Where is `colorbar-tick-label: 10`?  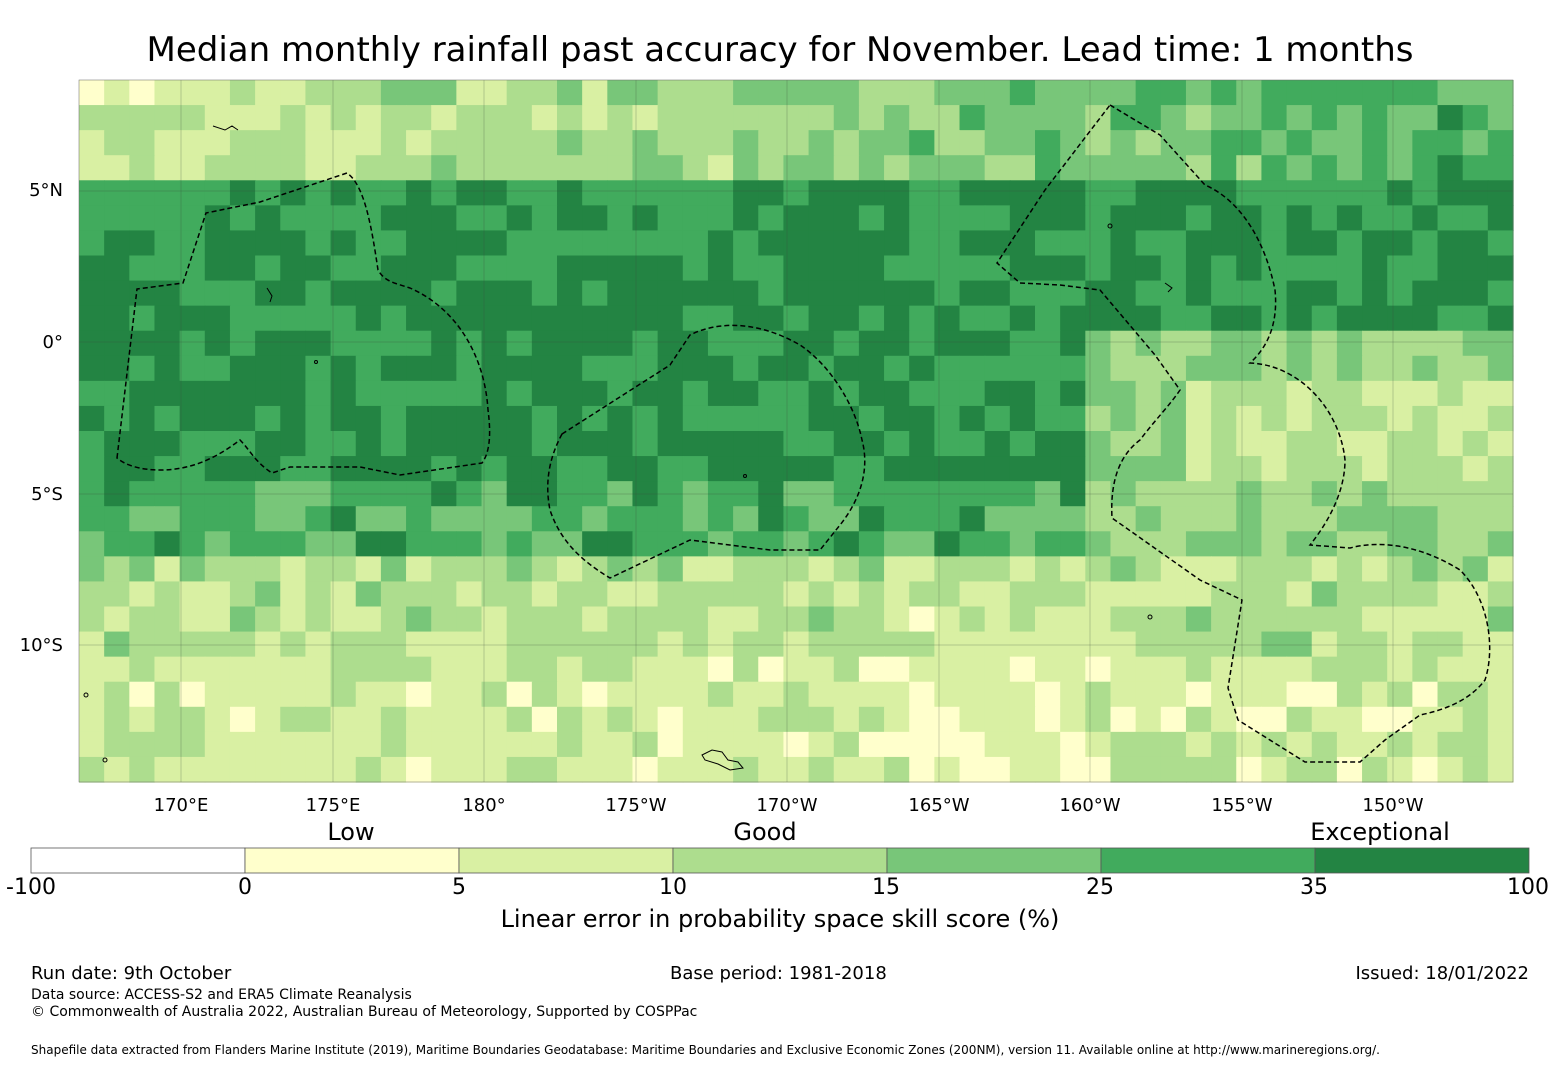
colorbar-tick-label: 10 is located at coordinates (673, 887).